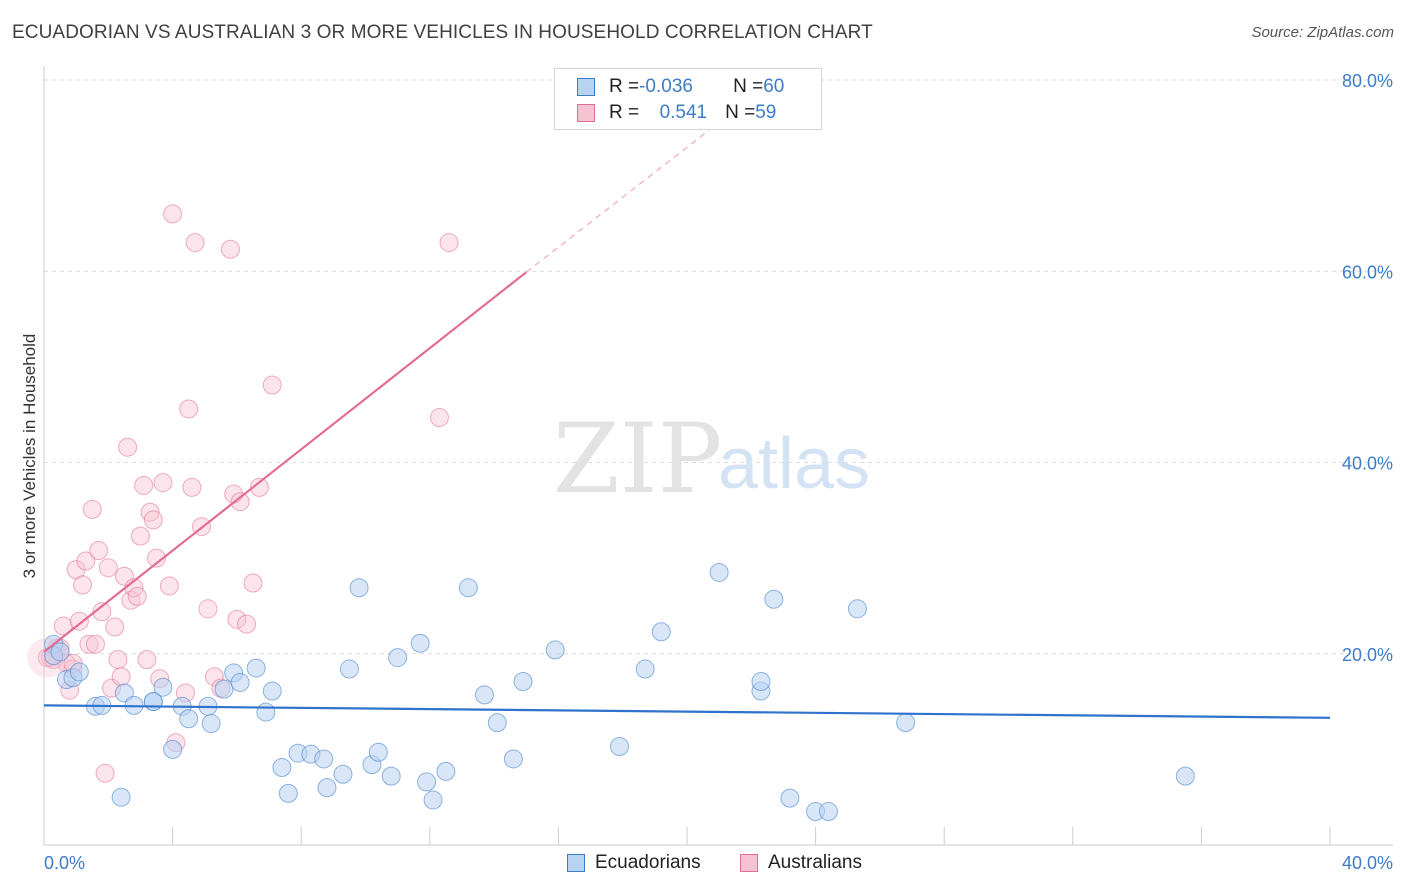  What do you see at coordinates (1367, 863) in the screenshot?
I see `x-tick-label-max: 40.0%` at bounding box center [1367, 863].